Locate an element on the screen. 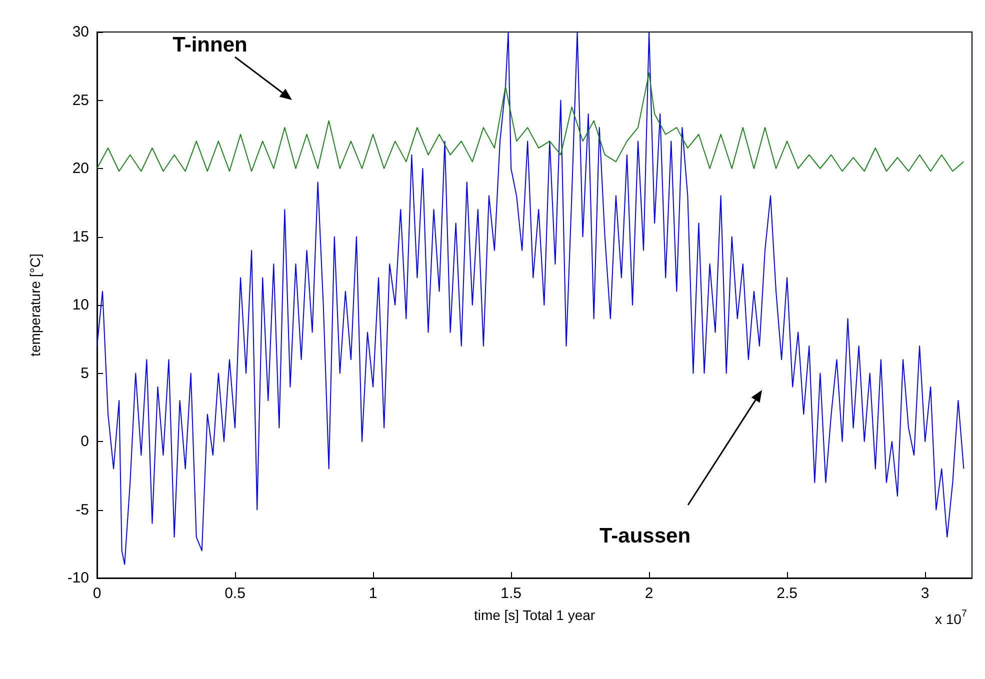 The width and height of the screenshot is (985, 679). x-tick-label: 0 is located at coordinates (97, 593).